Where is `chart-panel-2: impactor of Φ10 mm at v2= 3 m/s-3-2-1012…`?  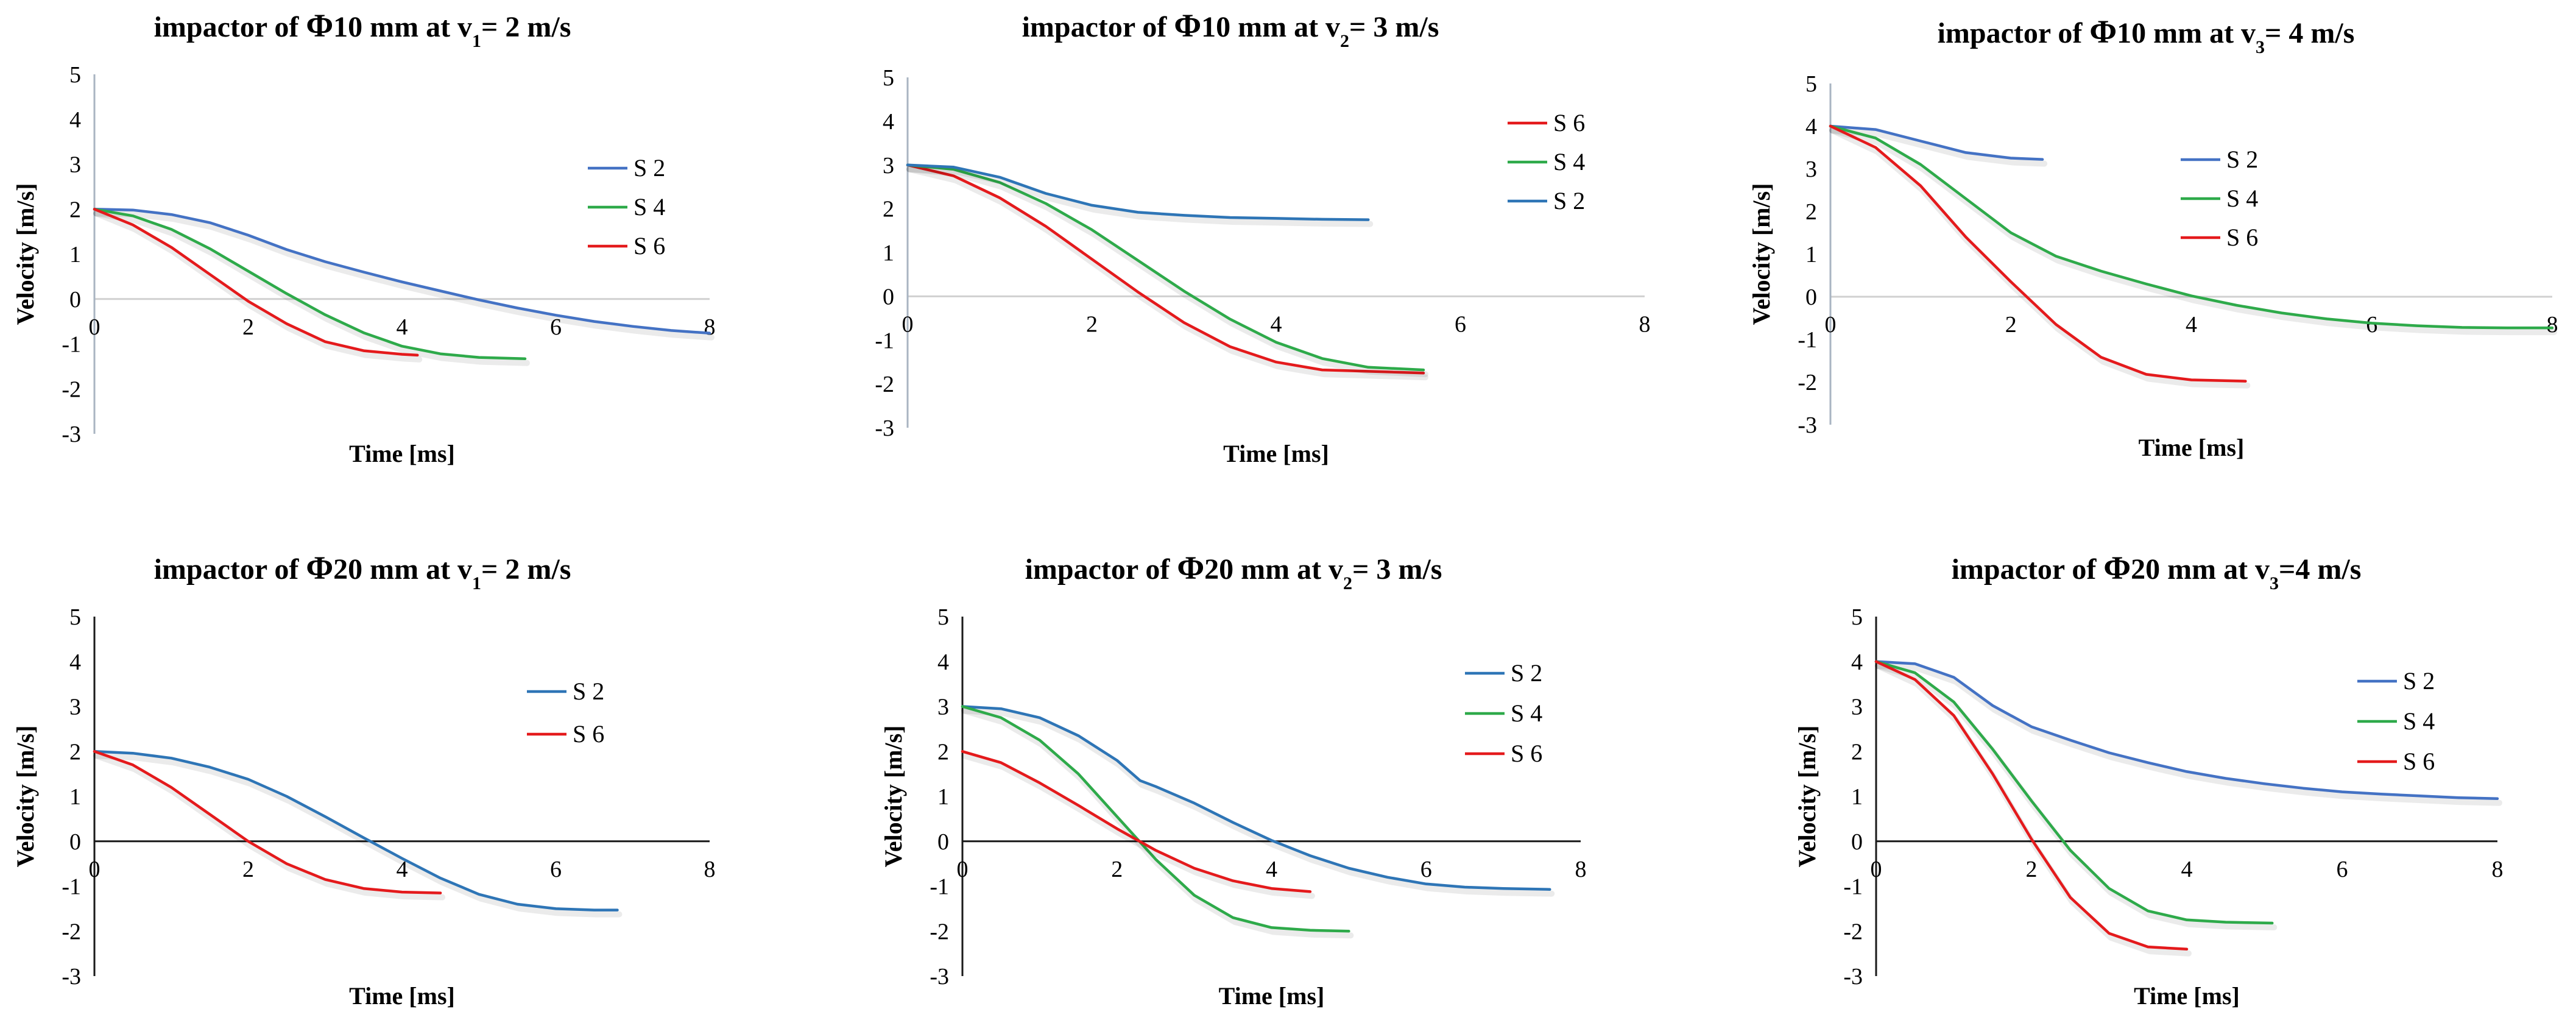
chart-panel-2: impactor of Φ10 mm at v2= 3 m/s-3-2-1012… is located at coordinates (1263, 237).